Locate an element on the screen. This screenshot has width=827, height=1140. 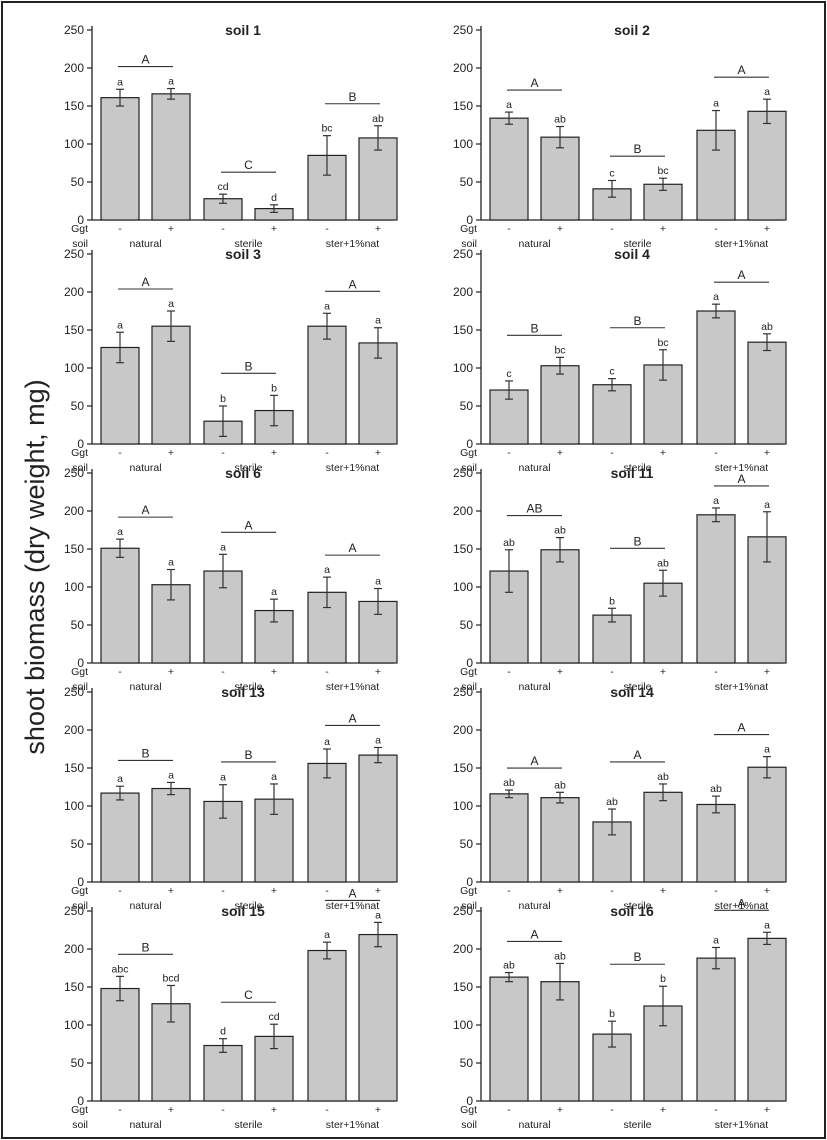
significance-letter: c is located at coordinates (508, 374).